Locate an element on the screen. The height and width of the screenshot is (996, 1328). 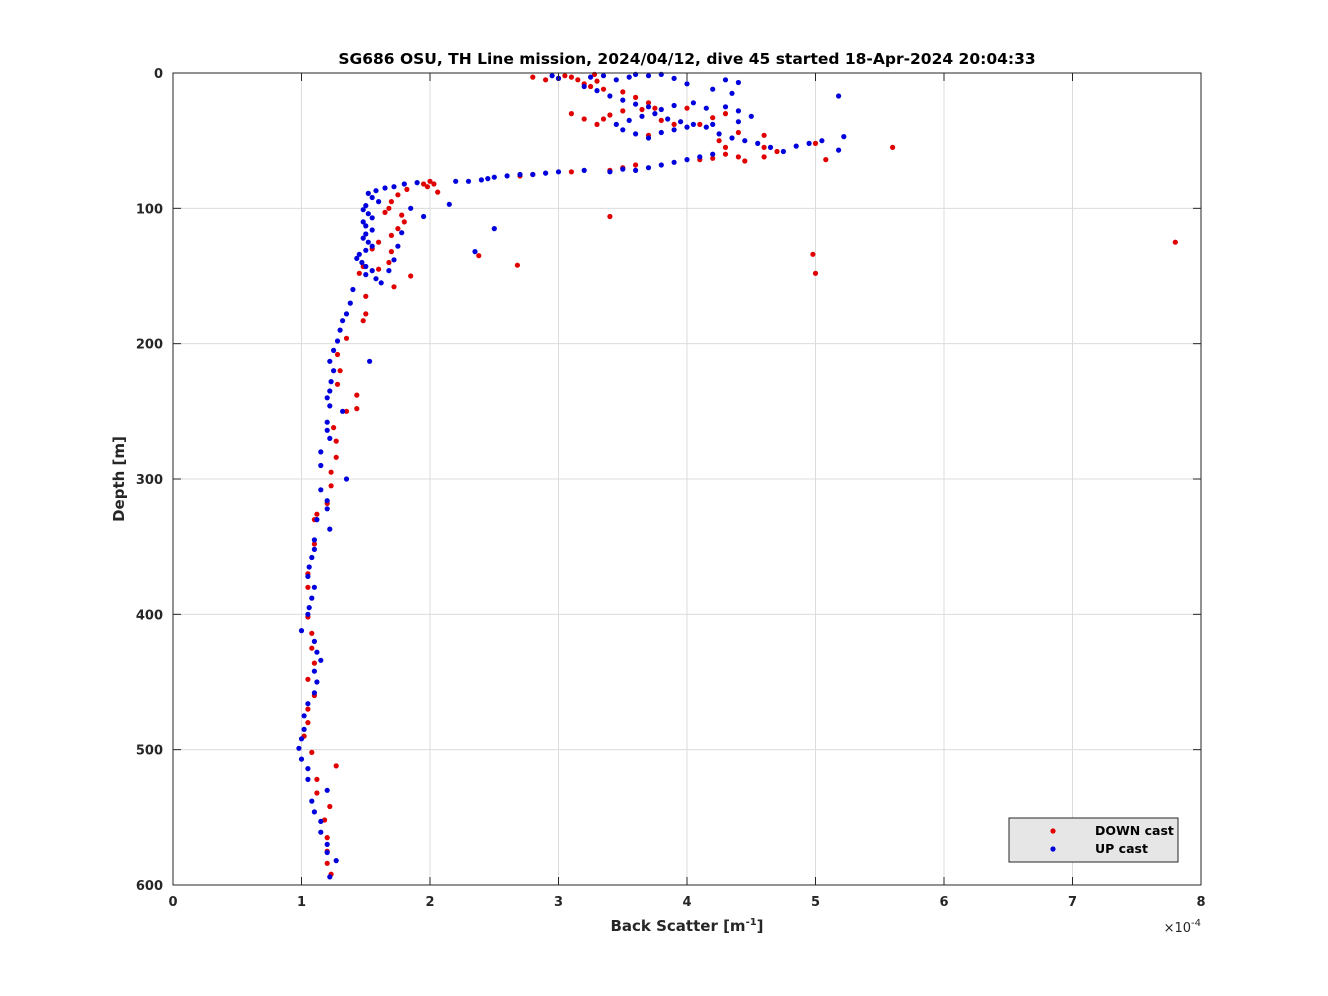
x-axis-label-superscript: -1 is located at coordinates (751, 922).